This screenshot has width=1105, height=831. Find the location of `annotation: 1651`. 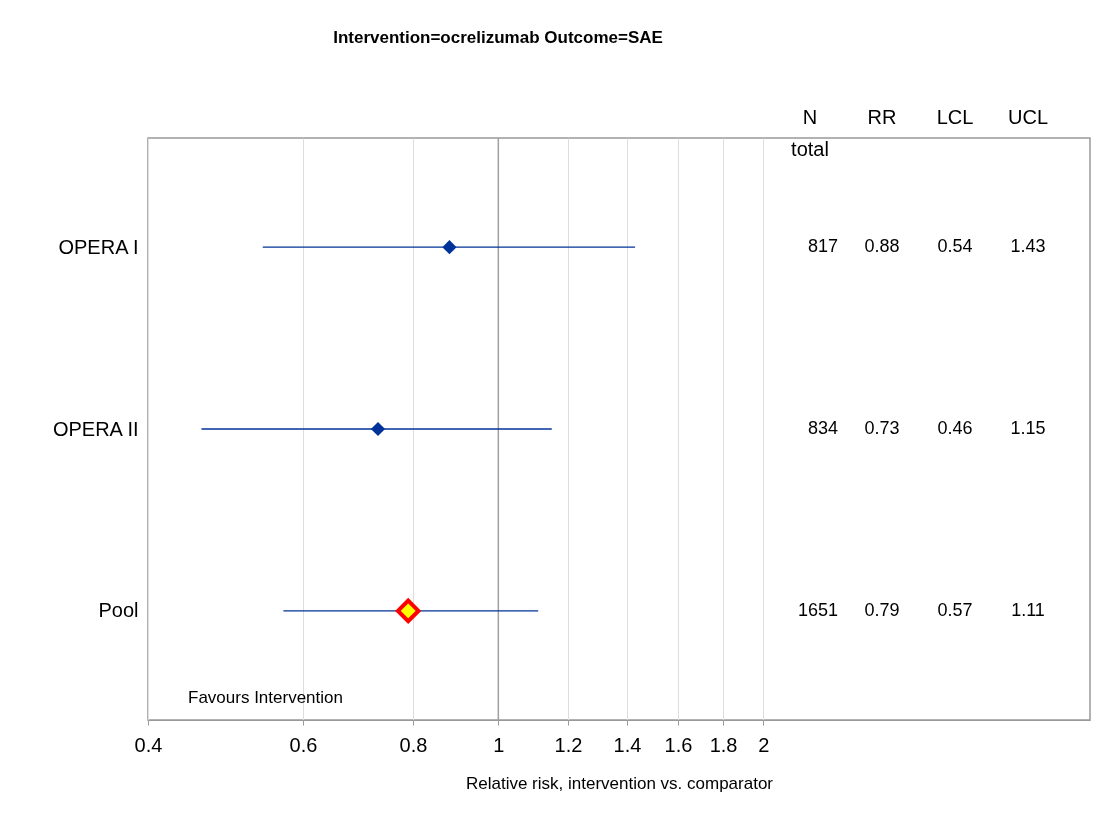

annotation: 1651 is located at coordinates (817, 609).